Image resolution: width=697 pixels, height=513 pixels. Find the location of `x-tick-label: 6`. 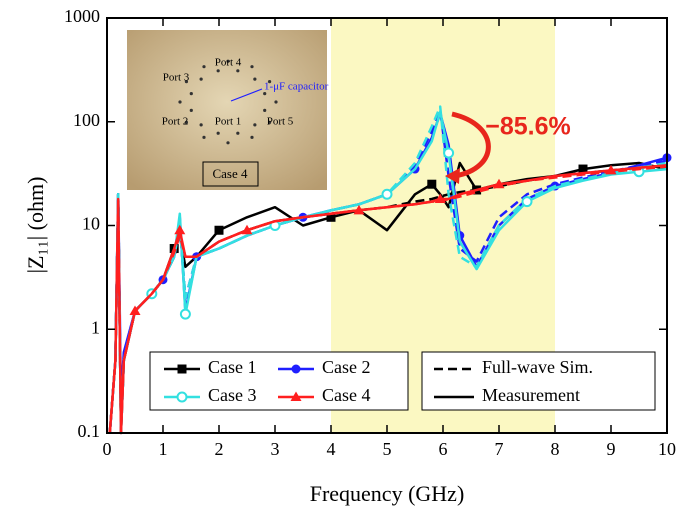

x-tick-label: 6 is located at coordinates (443, 449).